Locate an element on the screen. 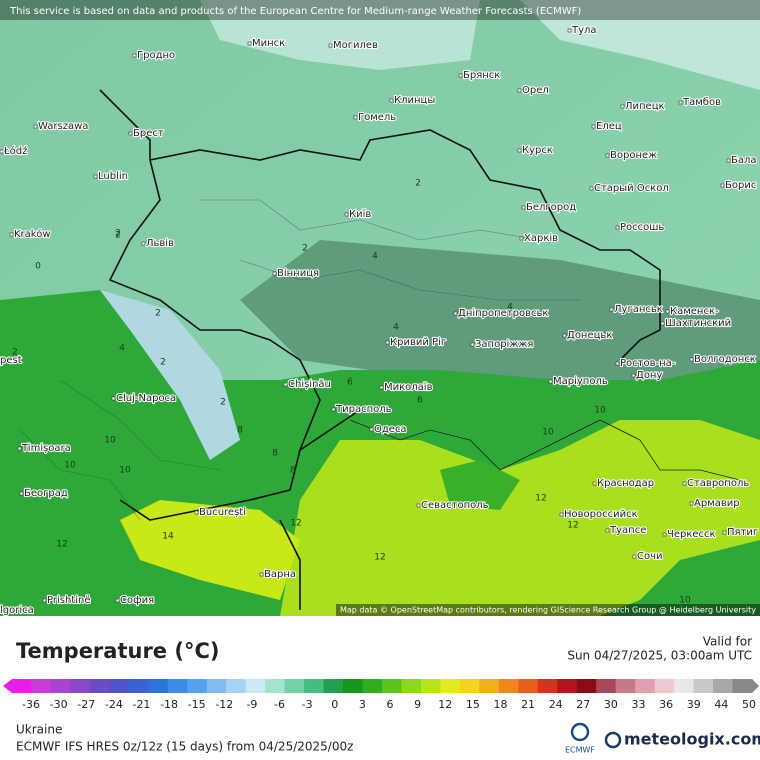 The width and height of the screenshot is (760, 760). legend-title: Temperature (°C) is located at coordinates (117, 651).